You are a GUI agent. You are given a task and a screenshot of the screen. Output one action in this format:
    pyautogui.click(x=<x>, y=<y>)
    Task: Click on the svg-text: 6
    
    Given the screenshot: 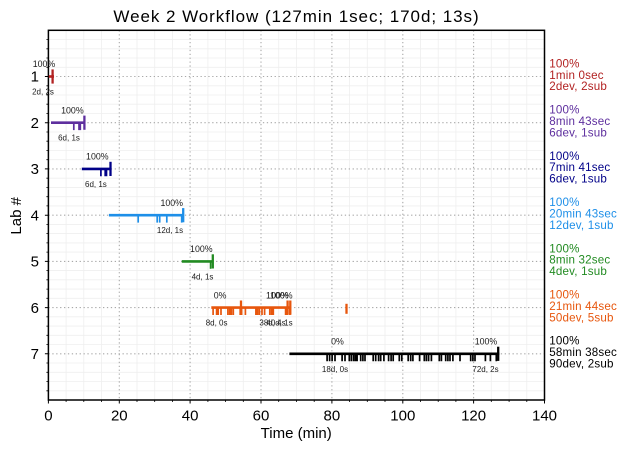 What is the action you would take?
    pyautogui.click(x=35, y=308)
    